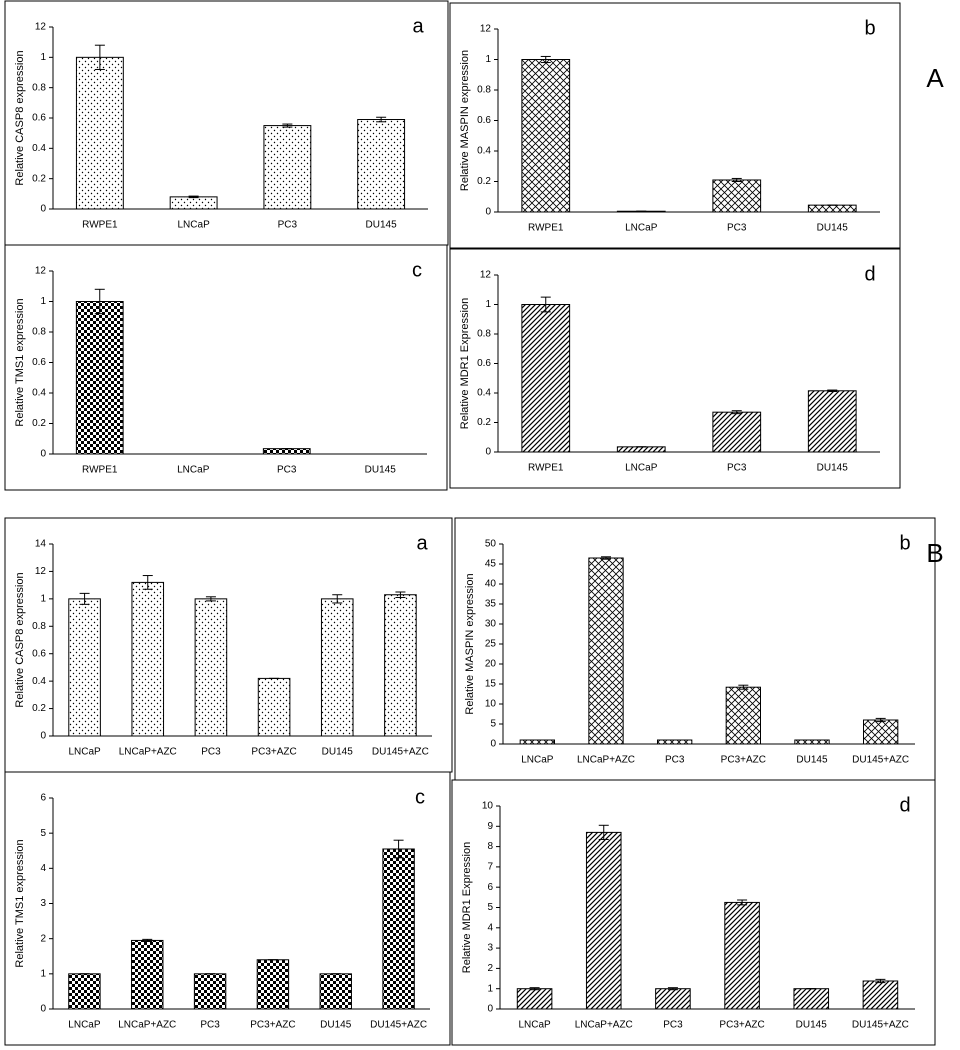  Describe the element at coordinates (490, 826) in the screenshot. I see `y-tick-label: 9` at that location.